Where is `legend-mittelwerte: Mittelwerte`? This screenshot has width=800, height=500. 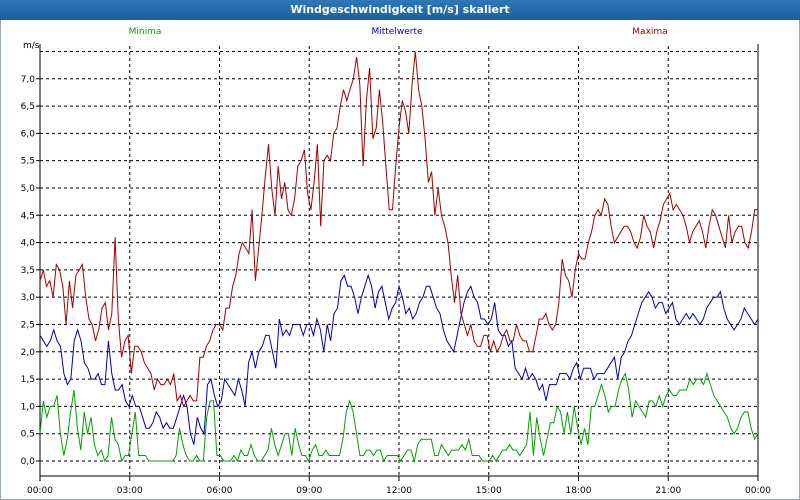 legend-mittelwerte: Mittelwerte is located at coordinates (396, 32).